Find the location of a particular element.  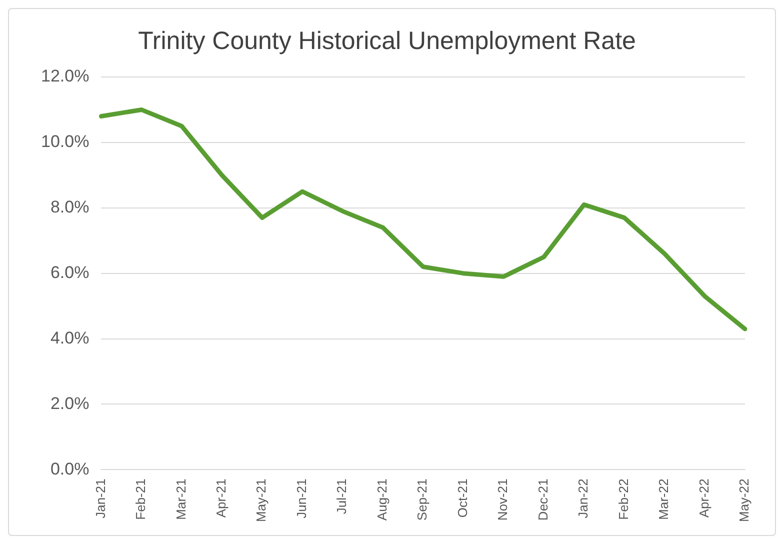

x-tick-label: Apr-22 is located at coordinates (704, 498).